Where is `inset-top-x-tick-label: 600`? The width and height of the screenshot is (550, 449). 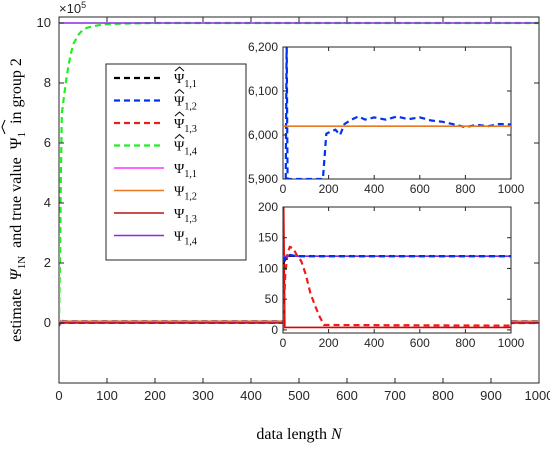 inset-top-x-tick-label: 600 is located at coordinates (420, 189).